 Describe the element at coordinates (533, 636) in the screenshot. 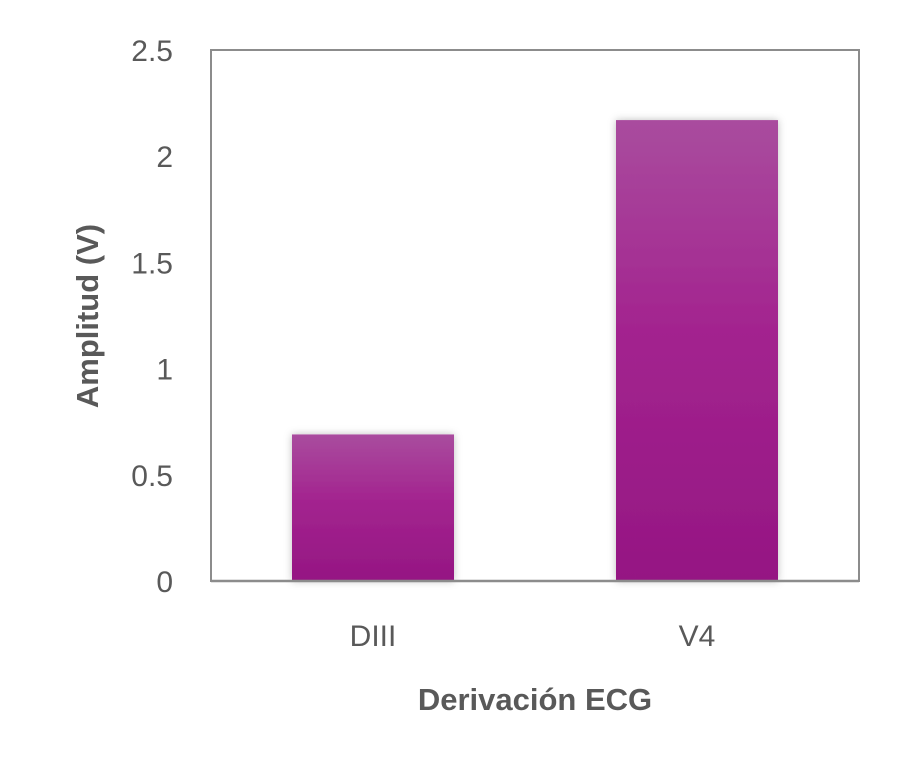

I see `x-tick-labels: DIII V4` at that location.